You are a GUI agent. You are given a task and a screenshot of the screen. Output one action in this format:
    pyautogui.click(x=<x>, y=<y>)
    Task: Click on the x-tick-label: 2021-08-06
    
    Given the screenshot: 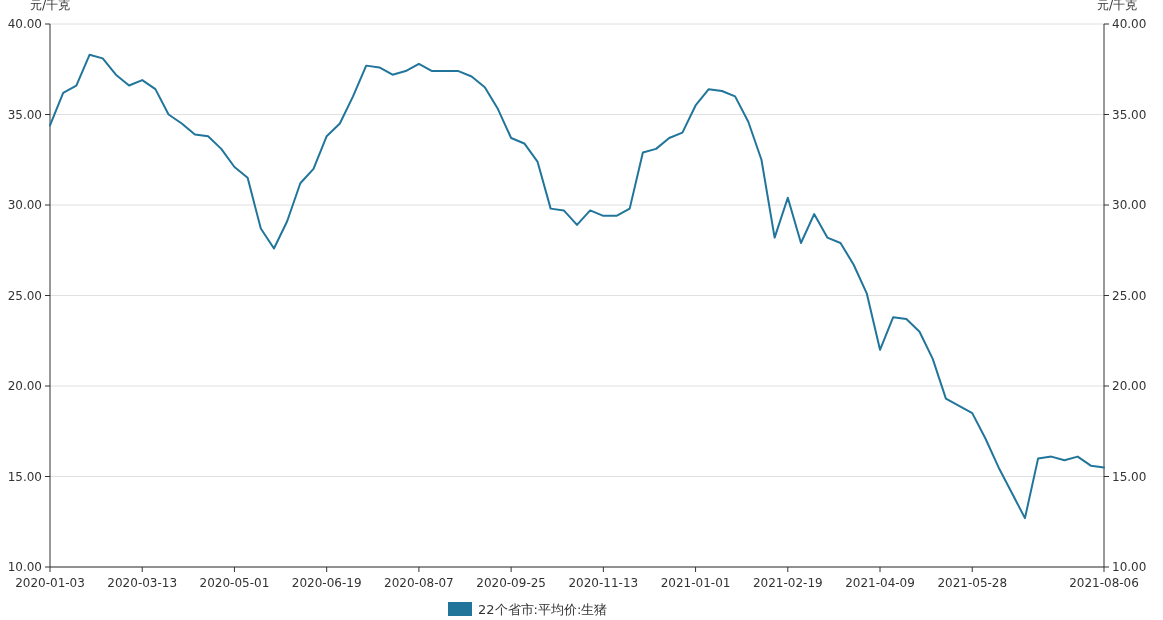 What is the action you would take?
    pyautogui.click(x=1104, y=582)
    